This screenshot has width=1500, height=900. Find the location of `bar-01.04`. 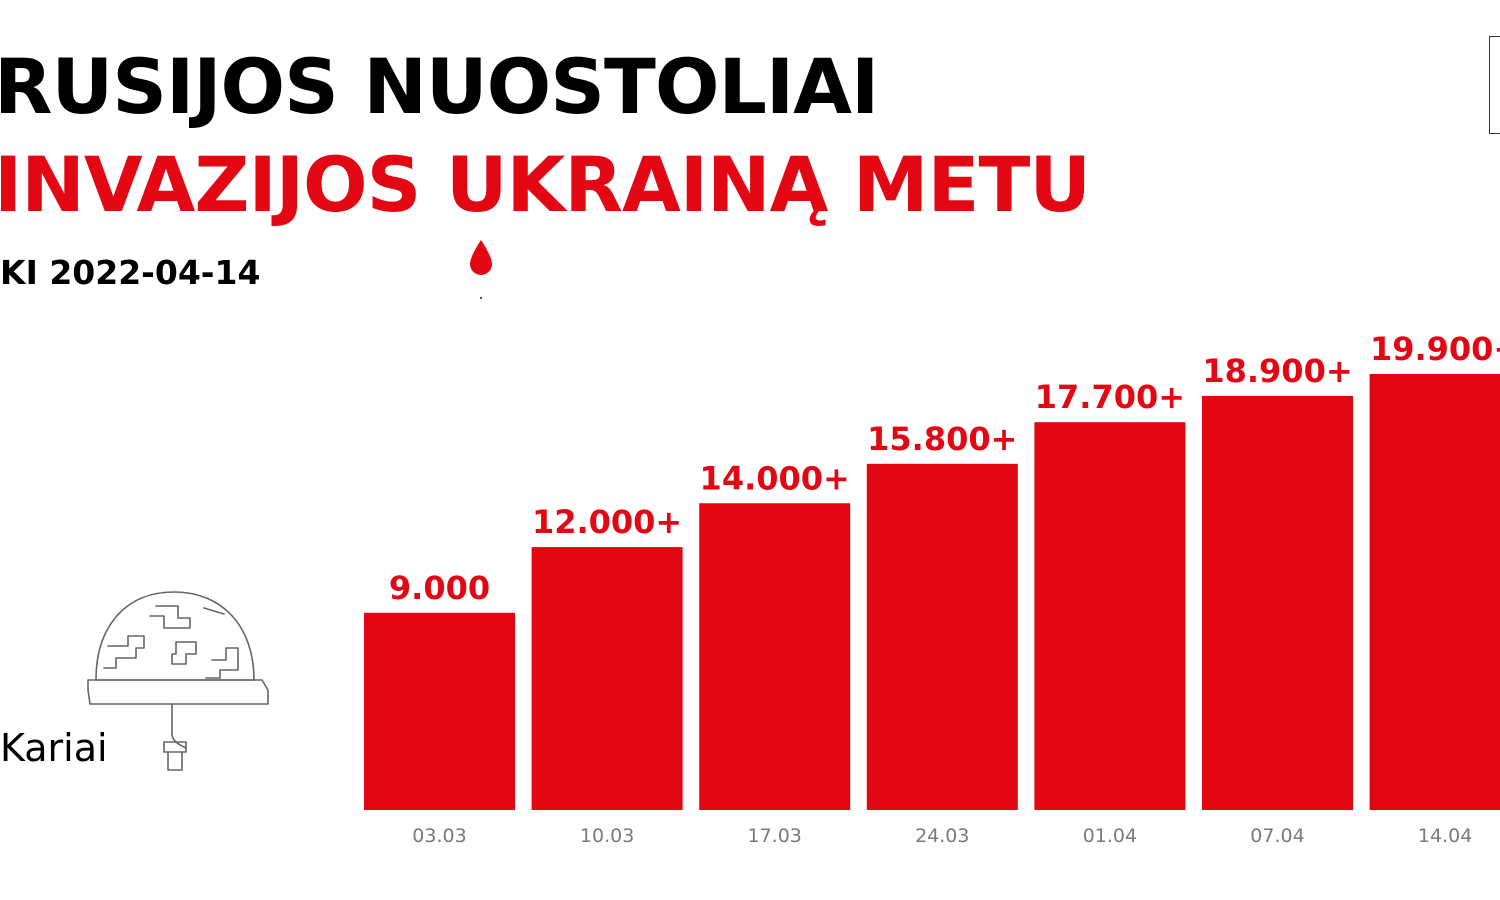

bar-01.04 is located at coordinates (1110, 616).